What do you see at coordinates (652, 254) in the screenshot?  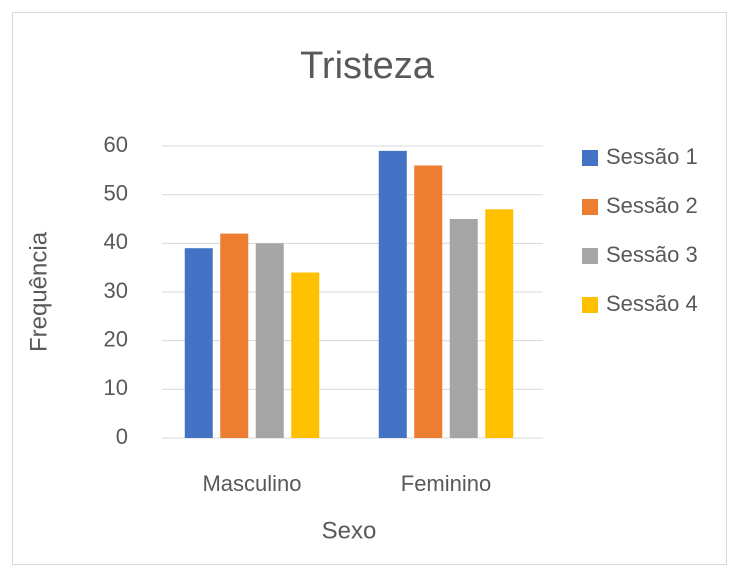 I see `legend-label: Sessão 3` at bounding box center [652, 254].